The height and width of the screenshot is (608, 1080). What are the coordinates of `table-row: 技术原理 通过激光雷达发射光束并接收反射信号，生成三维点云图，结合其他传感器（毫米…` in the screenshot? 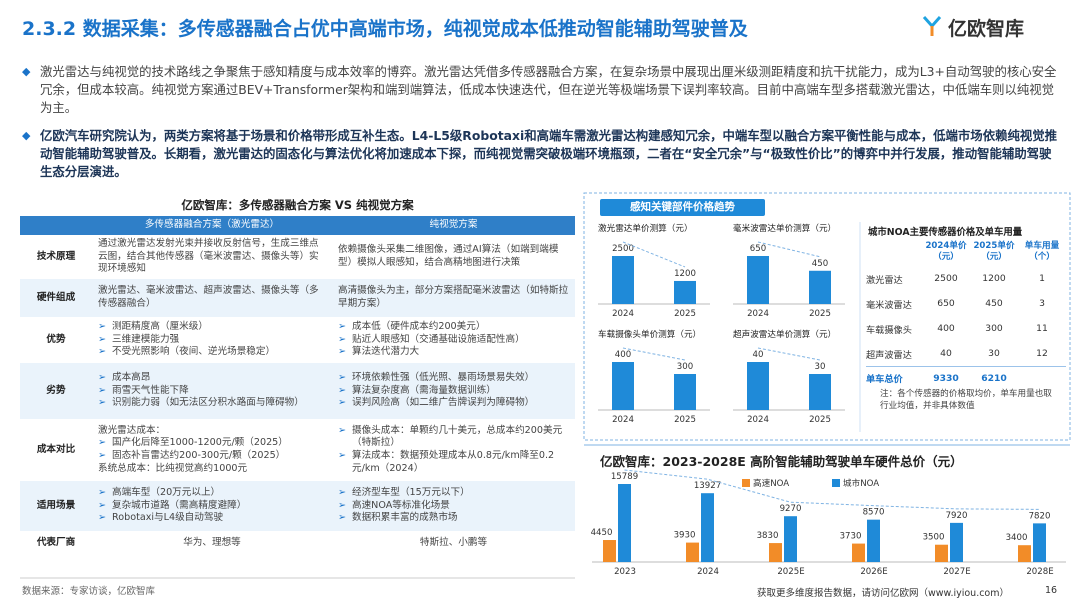 It's located at (297, 257).